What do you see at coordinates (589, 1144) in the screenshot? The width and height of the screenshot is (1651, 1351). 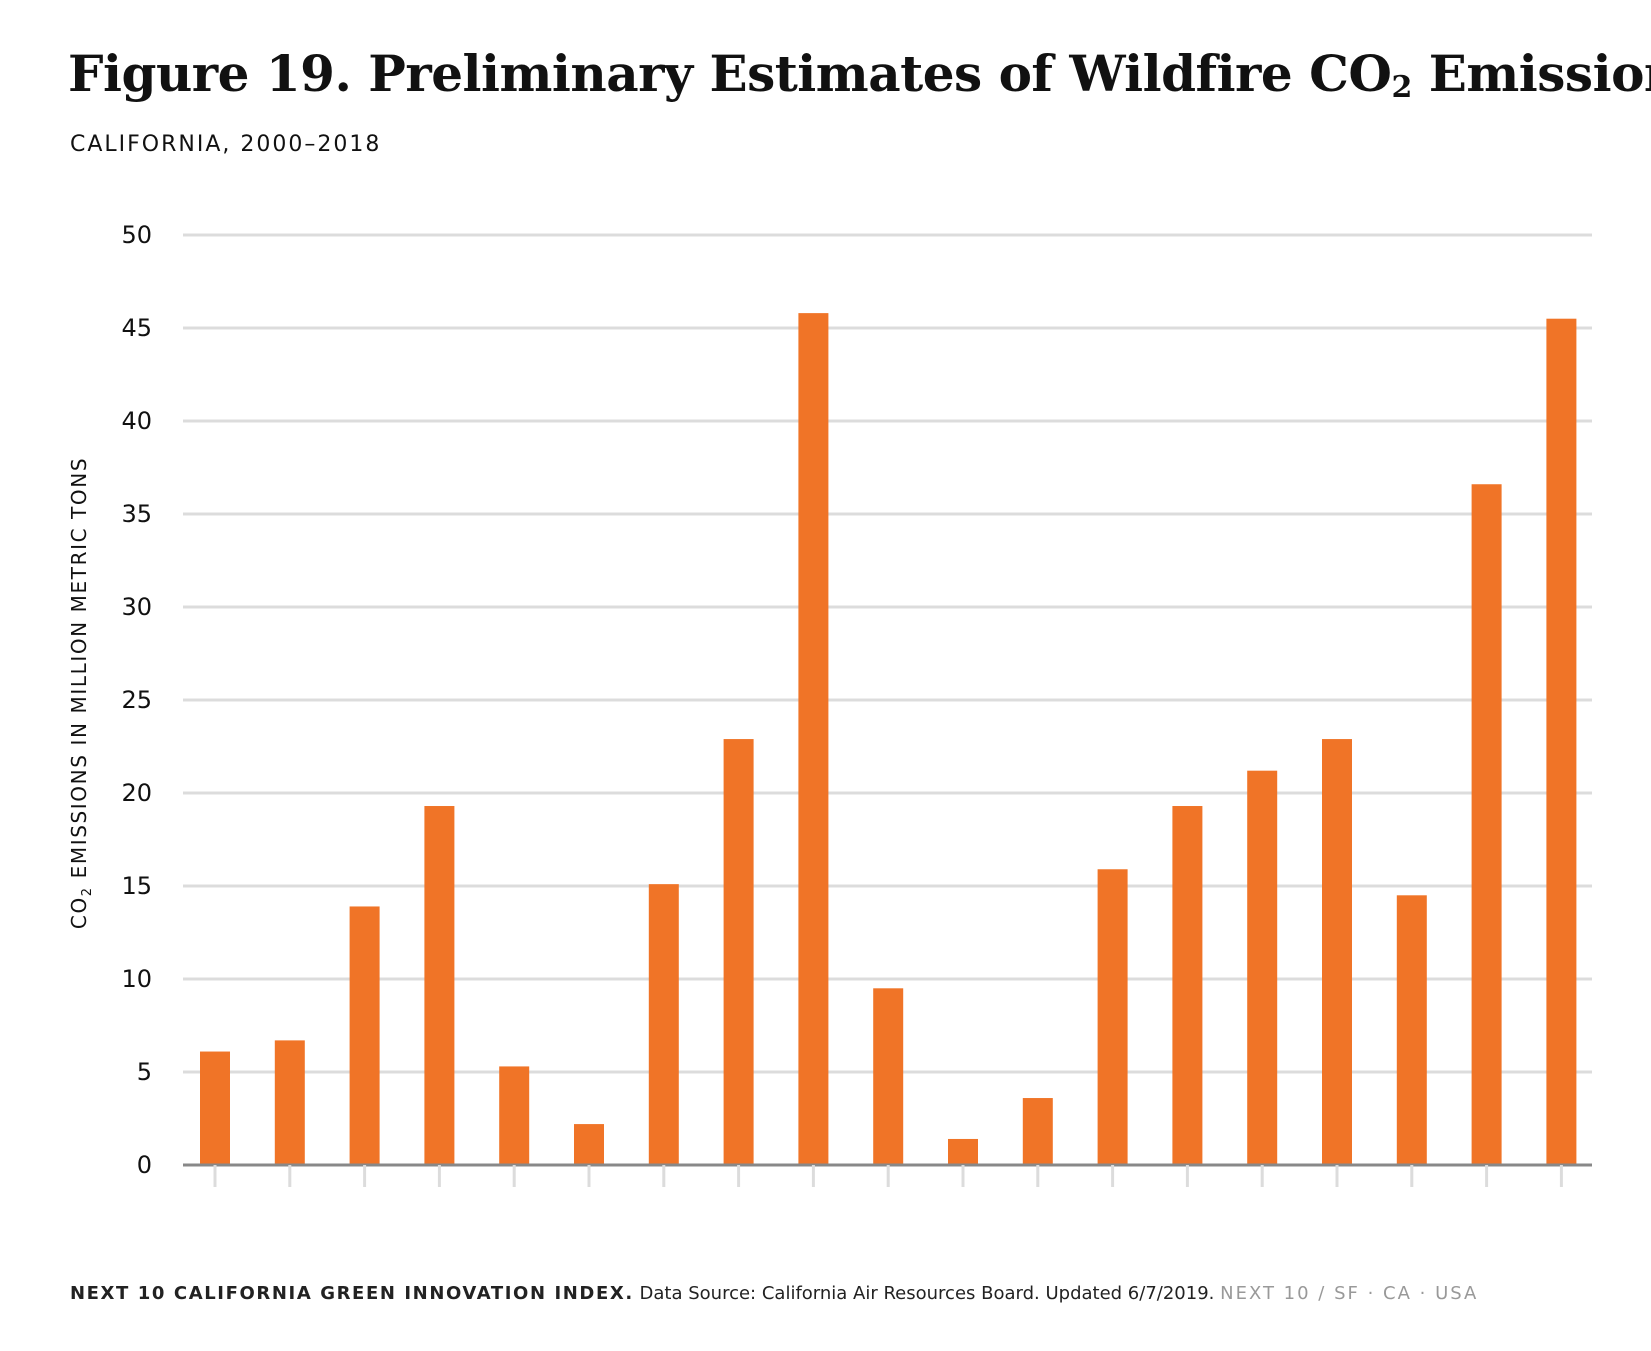 I see `bar-2005` at bounding box center [589, 1144].